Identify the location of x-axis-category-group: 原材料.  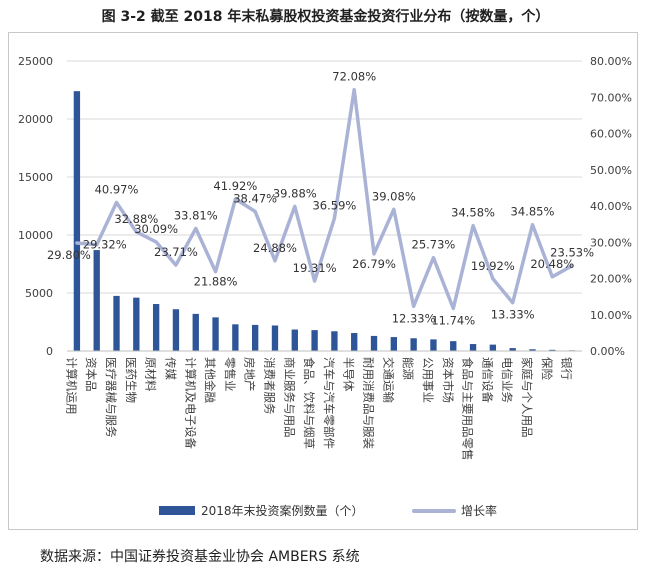
(151, 374).